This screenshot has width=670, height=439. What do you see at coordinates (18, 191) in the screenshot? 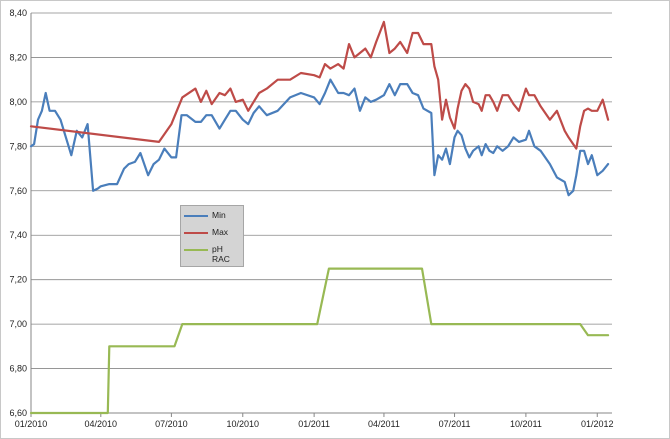
I see `y-tick-label: 7,60` at bounding box center [18, 191].